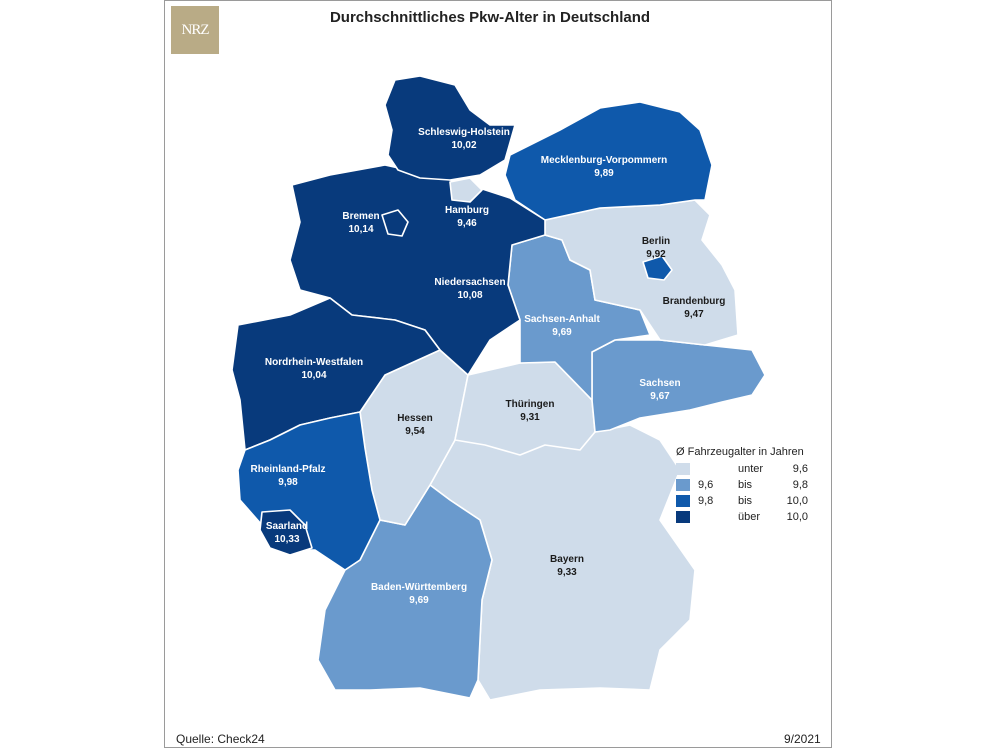 This screenshot has height=750, width=1000. I want to click on label-saarland: Saarland 10,33, so click(287, 533).